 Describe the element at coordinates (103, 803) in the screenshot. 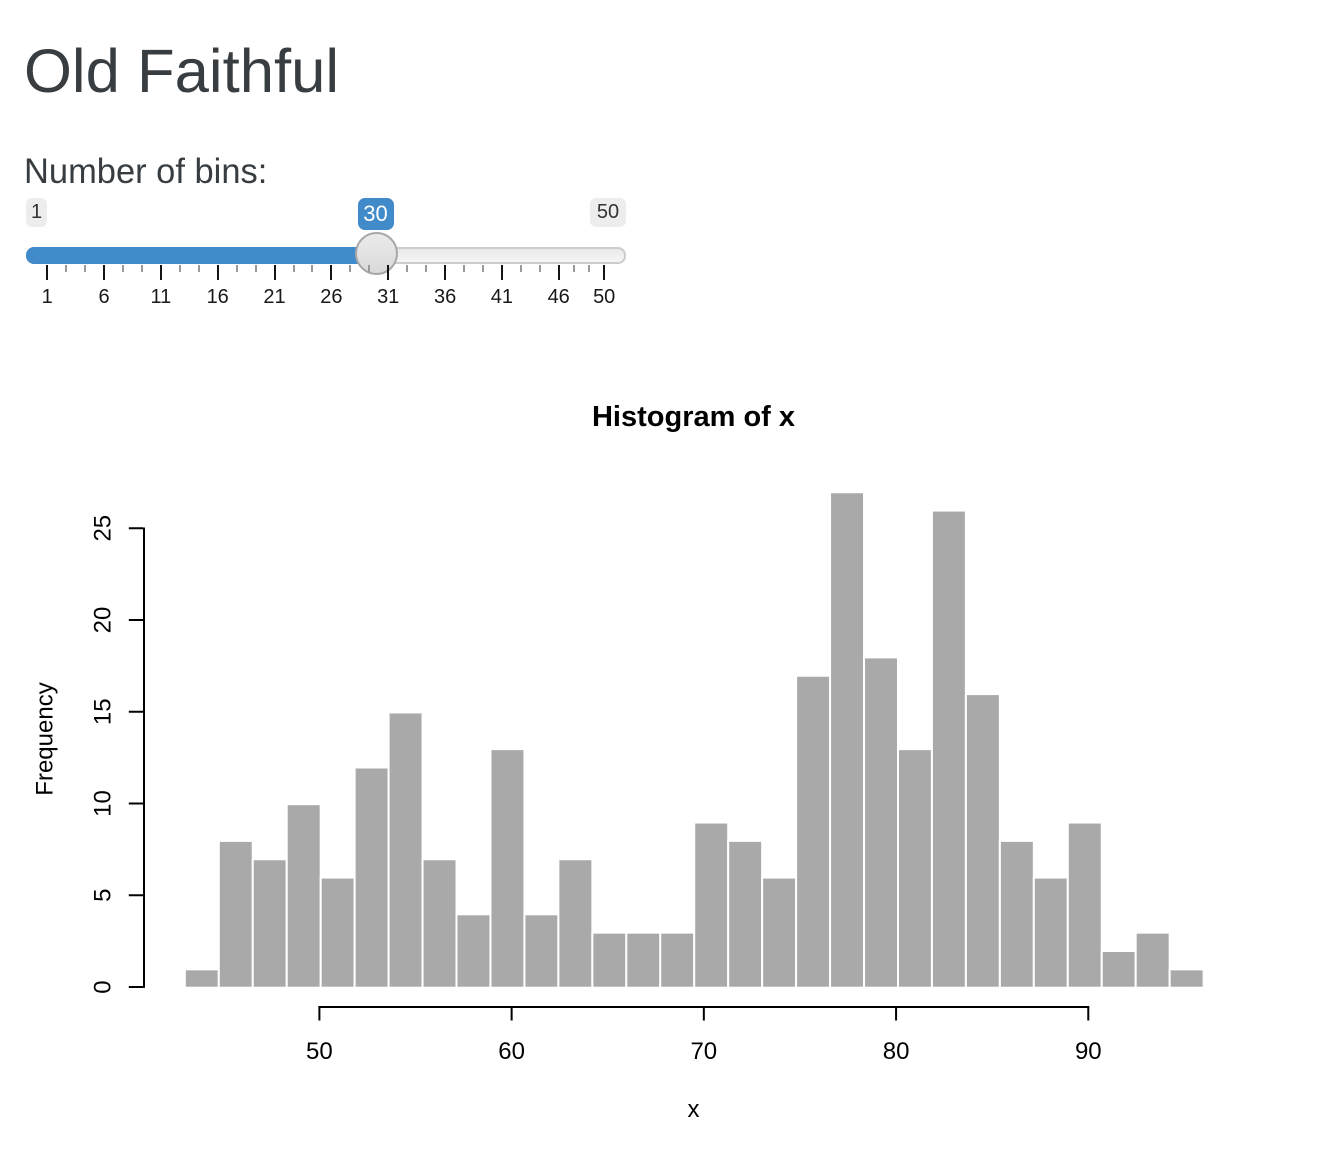

I see `svg-text: 10` at that location.